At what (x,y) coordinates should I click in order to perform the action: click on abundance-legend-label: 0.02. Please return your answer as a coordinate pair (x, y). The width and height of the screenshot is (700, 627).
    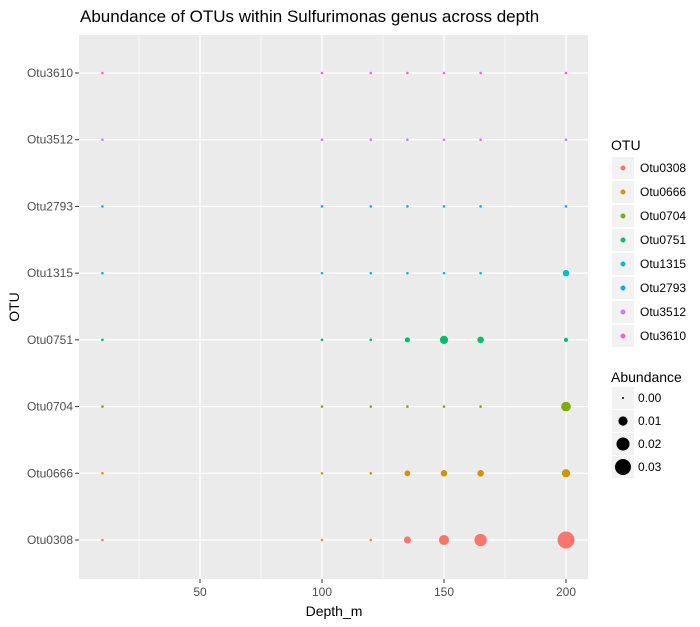
    Looking at the image, I should click on (650, 444).